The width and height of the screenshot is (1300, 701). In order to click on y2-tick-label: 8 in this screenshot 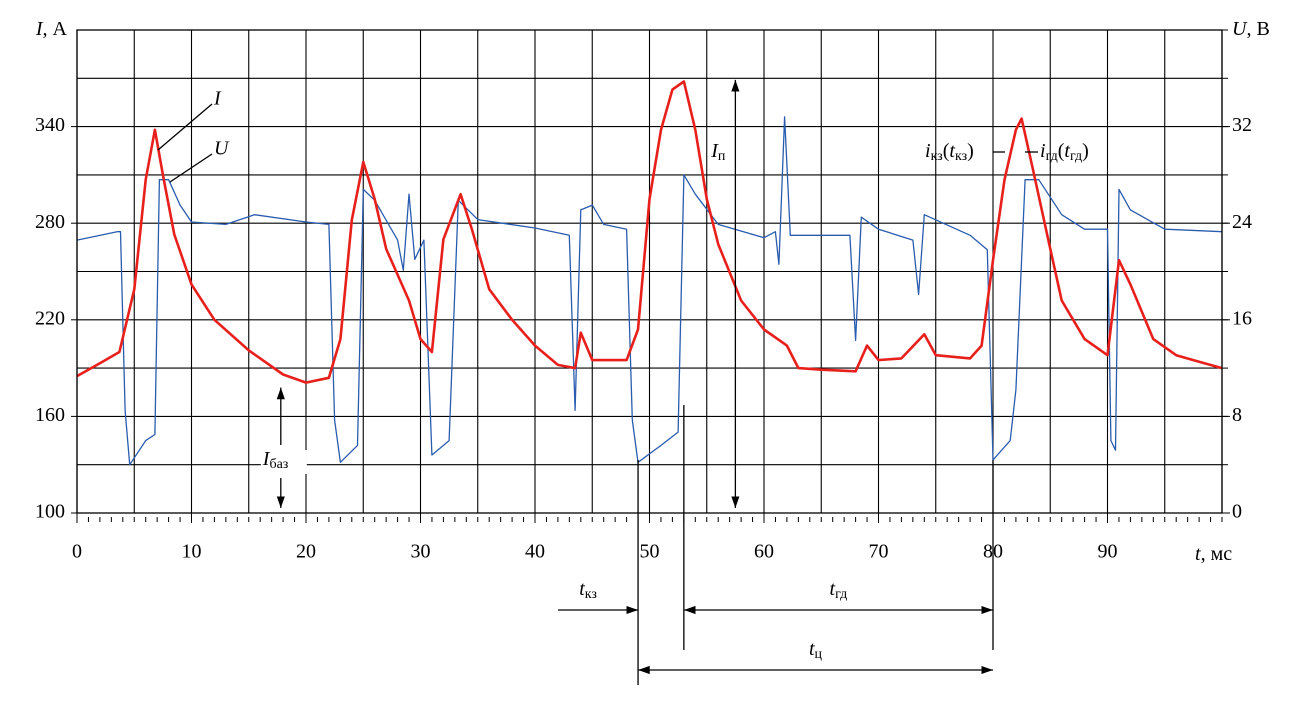, I will do `click(1237, 415)`.